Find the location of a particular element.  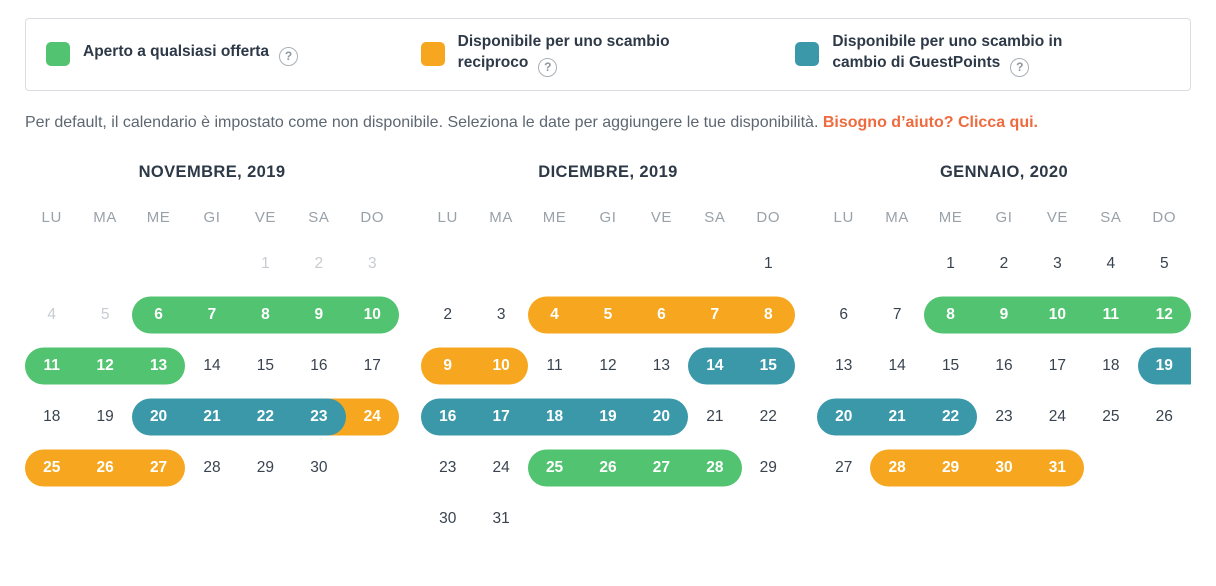

week-row: 18 19 20 21 22 23 24 is located at coordinates (212, 416).